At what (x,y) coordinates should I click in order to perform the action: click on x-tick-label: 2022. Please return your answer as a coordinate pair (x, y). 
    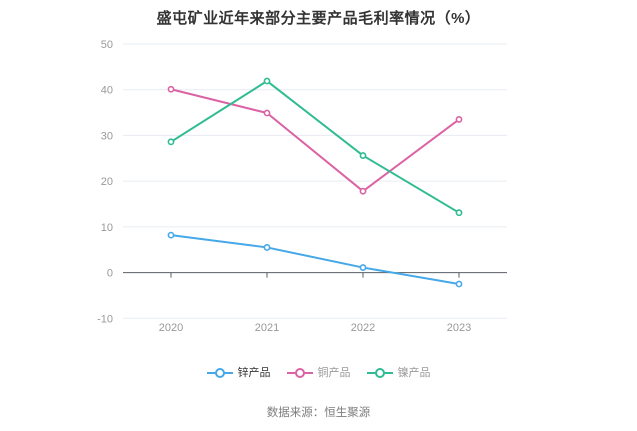
    Looking at the image, I should click on (363, 328).